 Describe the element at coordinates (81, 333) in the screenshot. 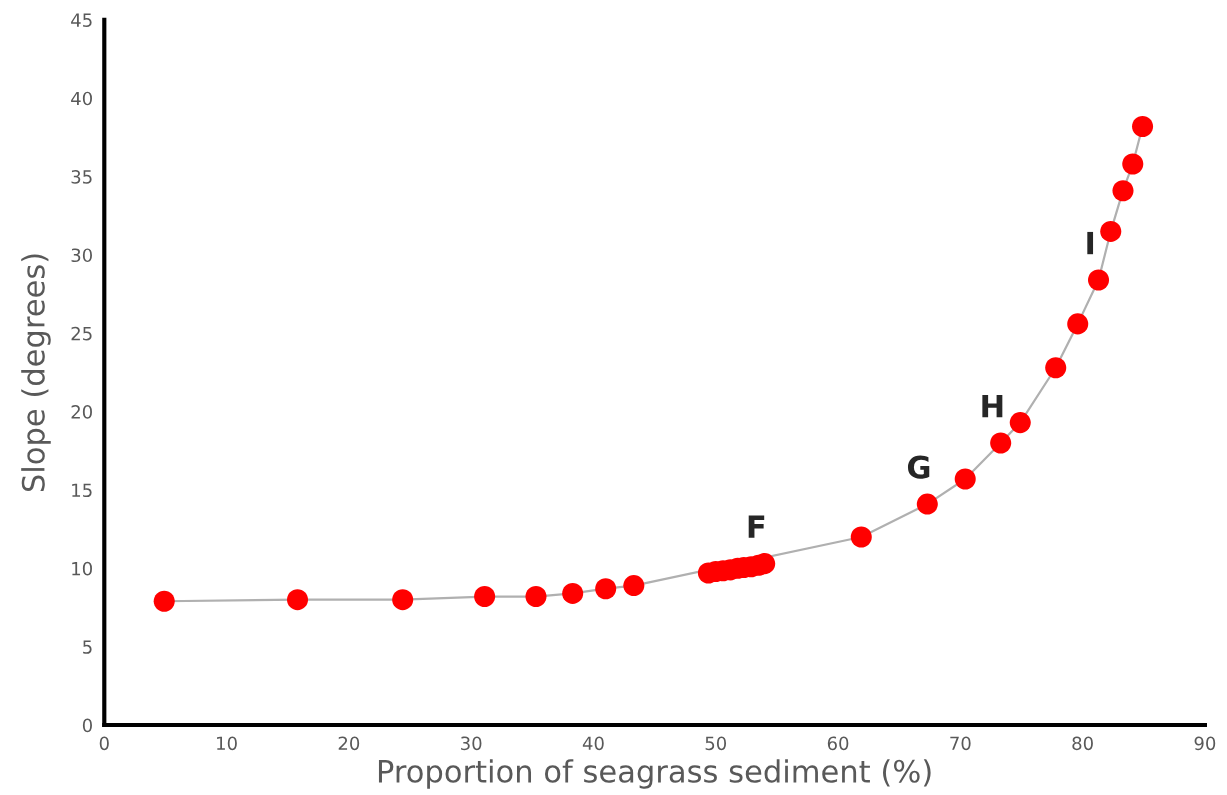

I see `y-tick-label: 25` at that location.